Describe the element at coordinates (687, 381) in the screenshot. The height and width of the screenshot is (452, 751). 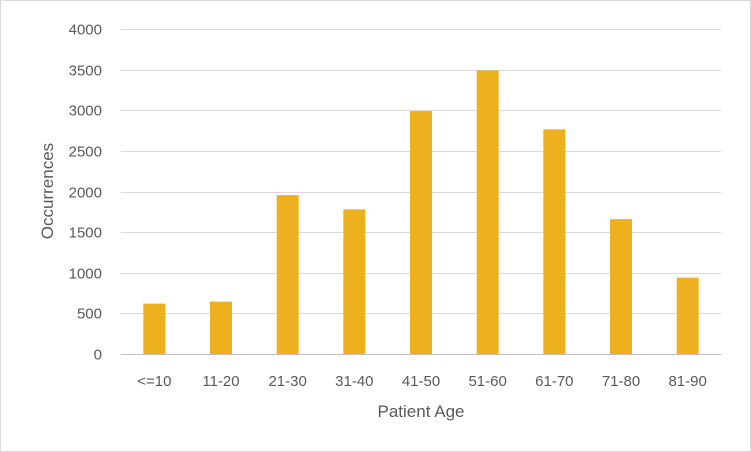
I see `x-tick-label: 81-90` at that location.